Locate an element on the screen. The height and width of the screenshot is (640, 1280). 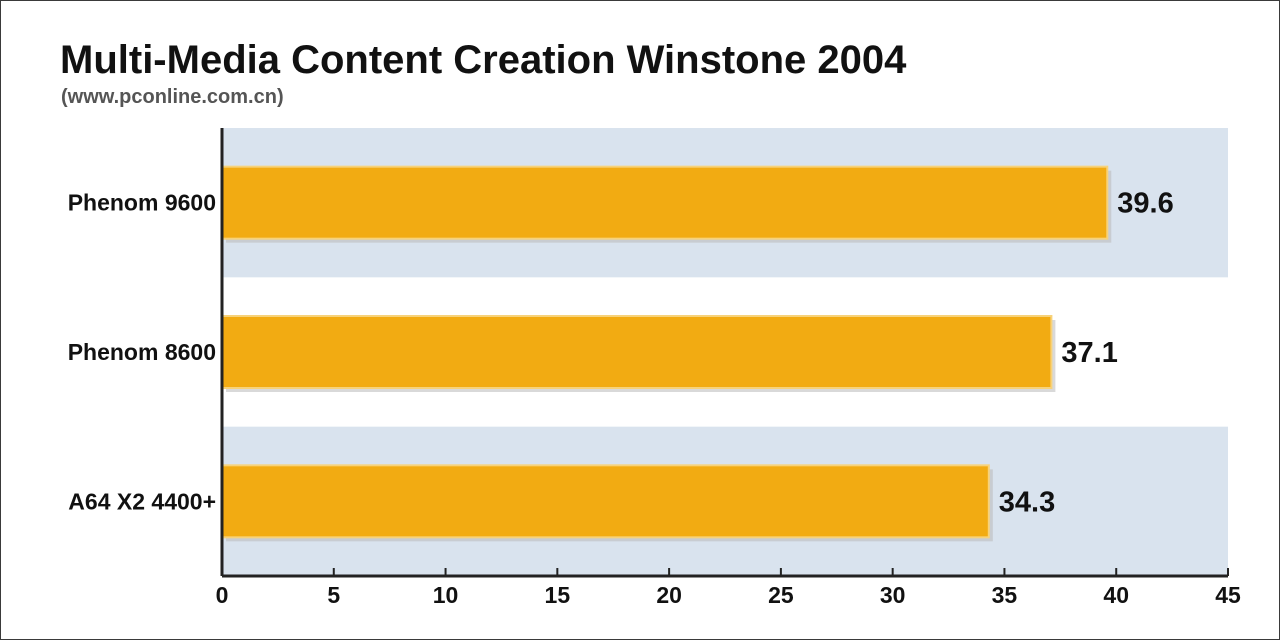
x-tick-label: 15 is located at coordinates (558, 595).